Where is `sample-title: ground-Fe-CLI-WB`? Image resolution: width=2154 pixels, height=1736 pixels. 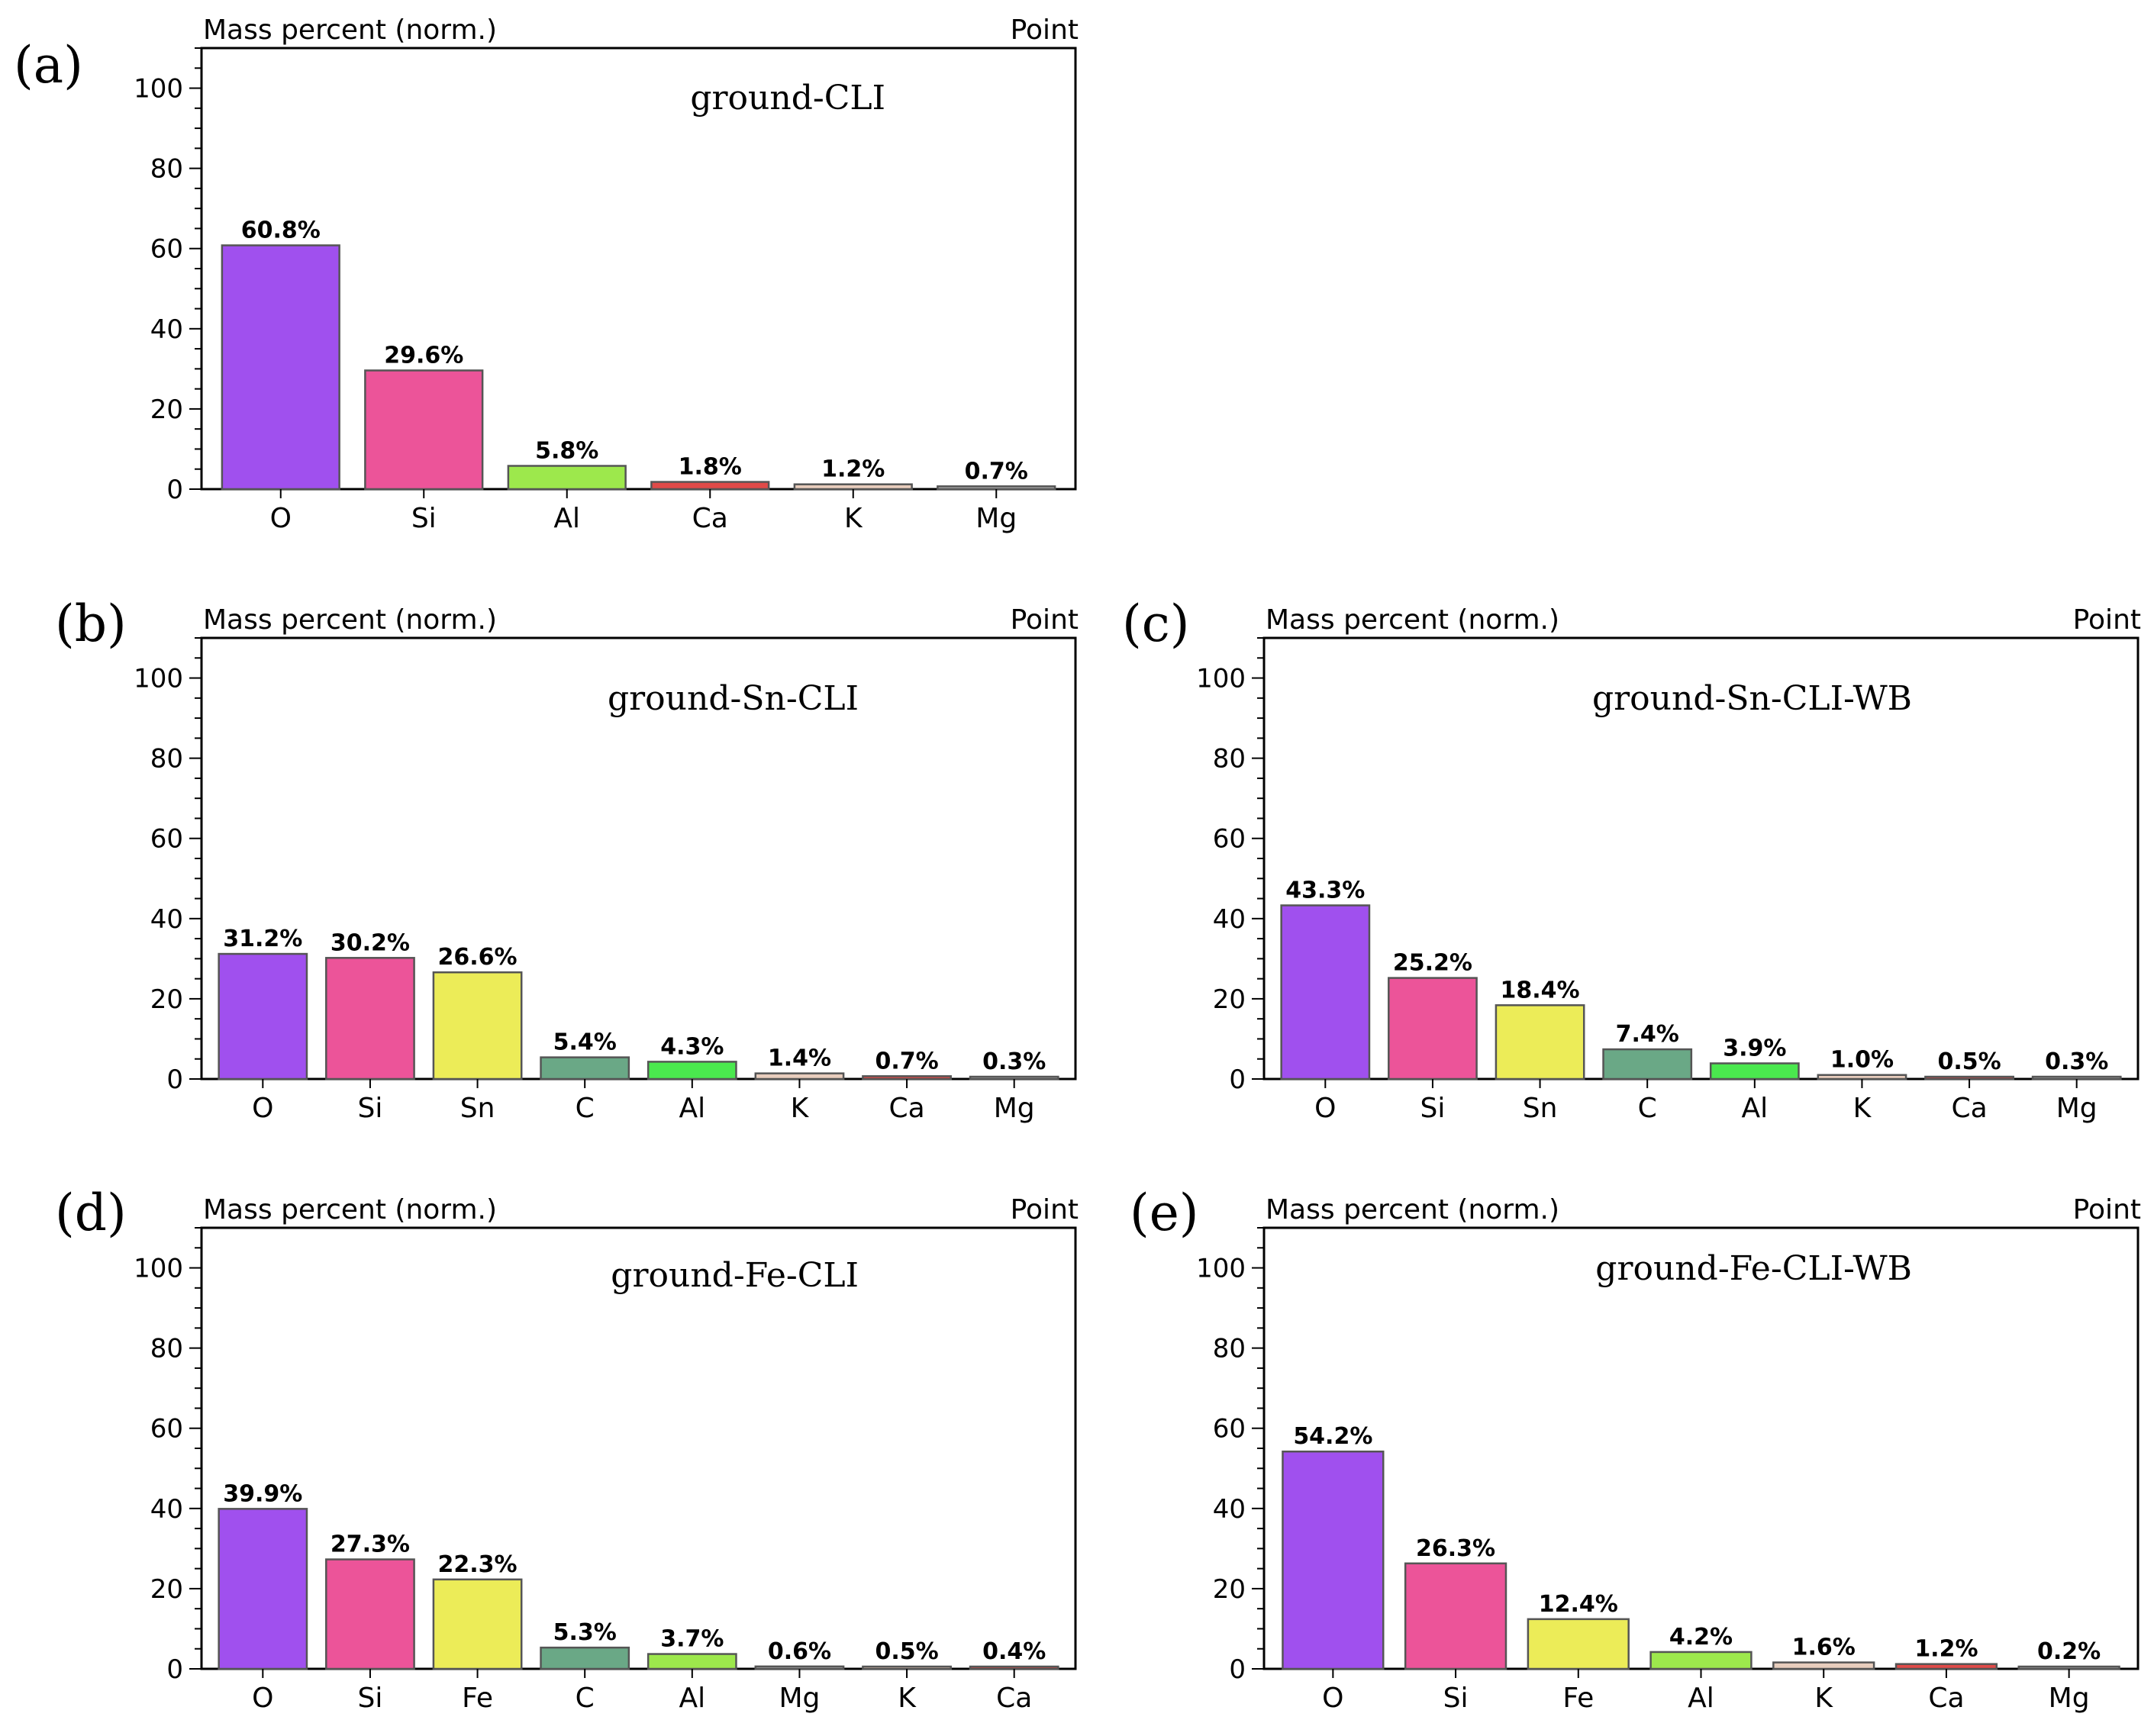 sample-title: ground-Fe-CLI-WB is located at coordinates (1753, 1268).